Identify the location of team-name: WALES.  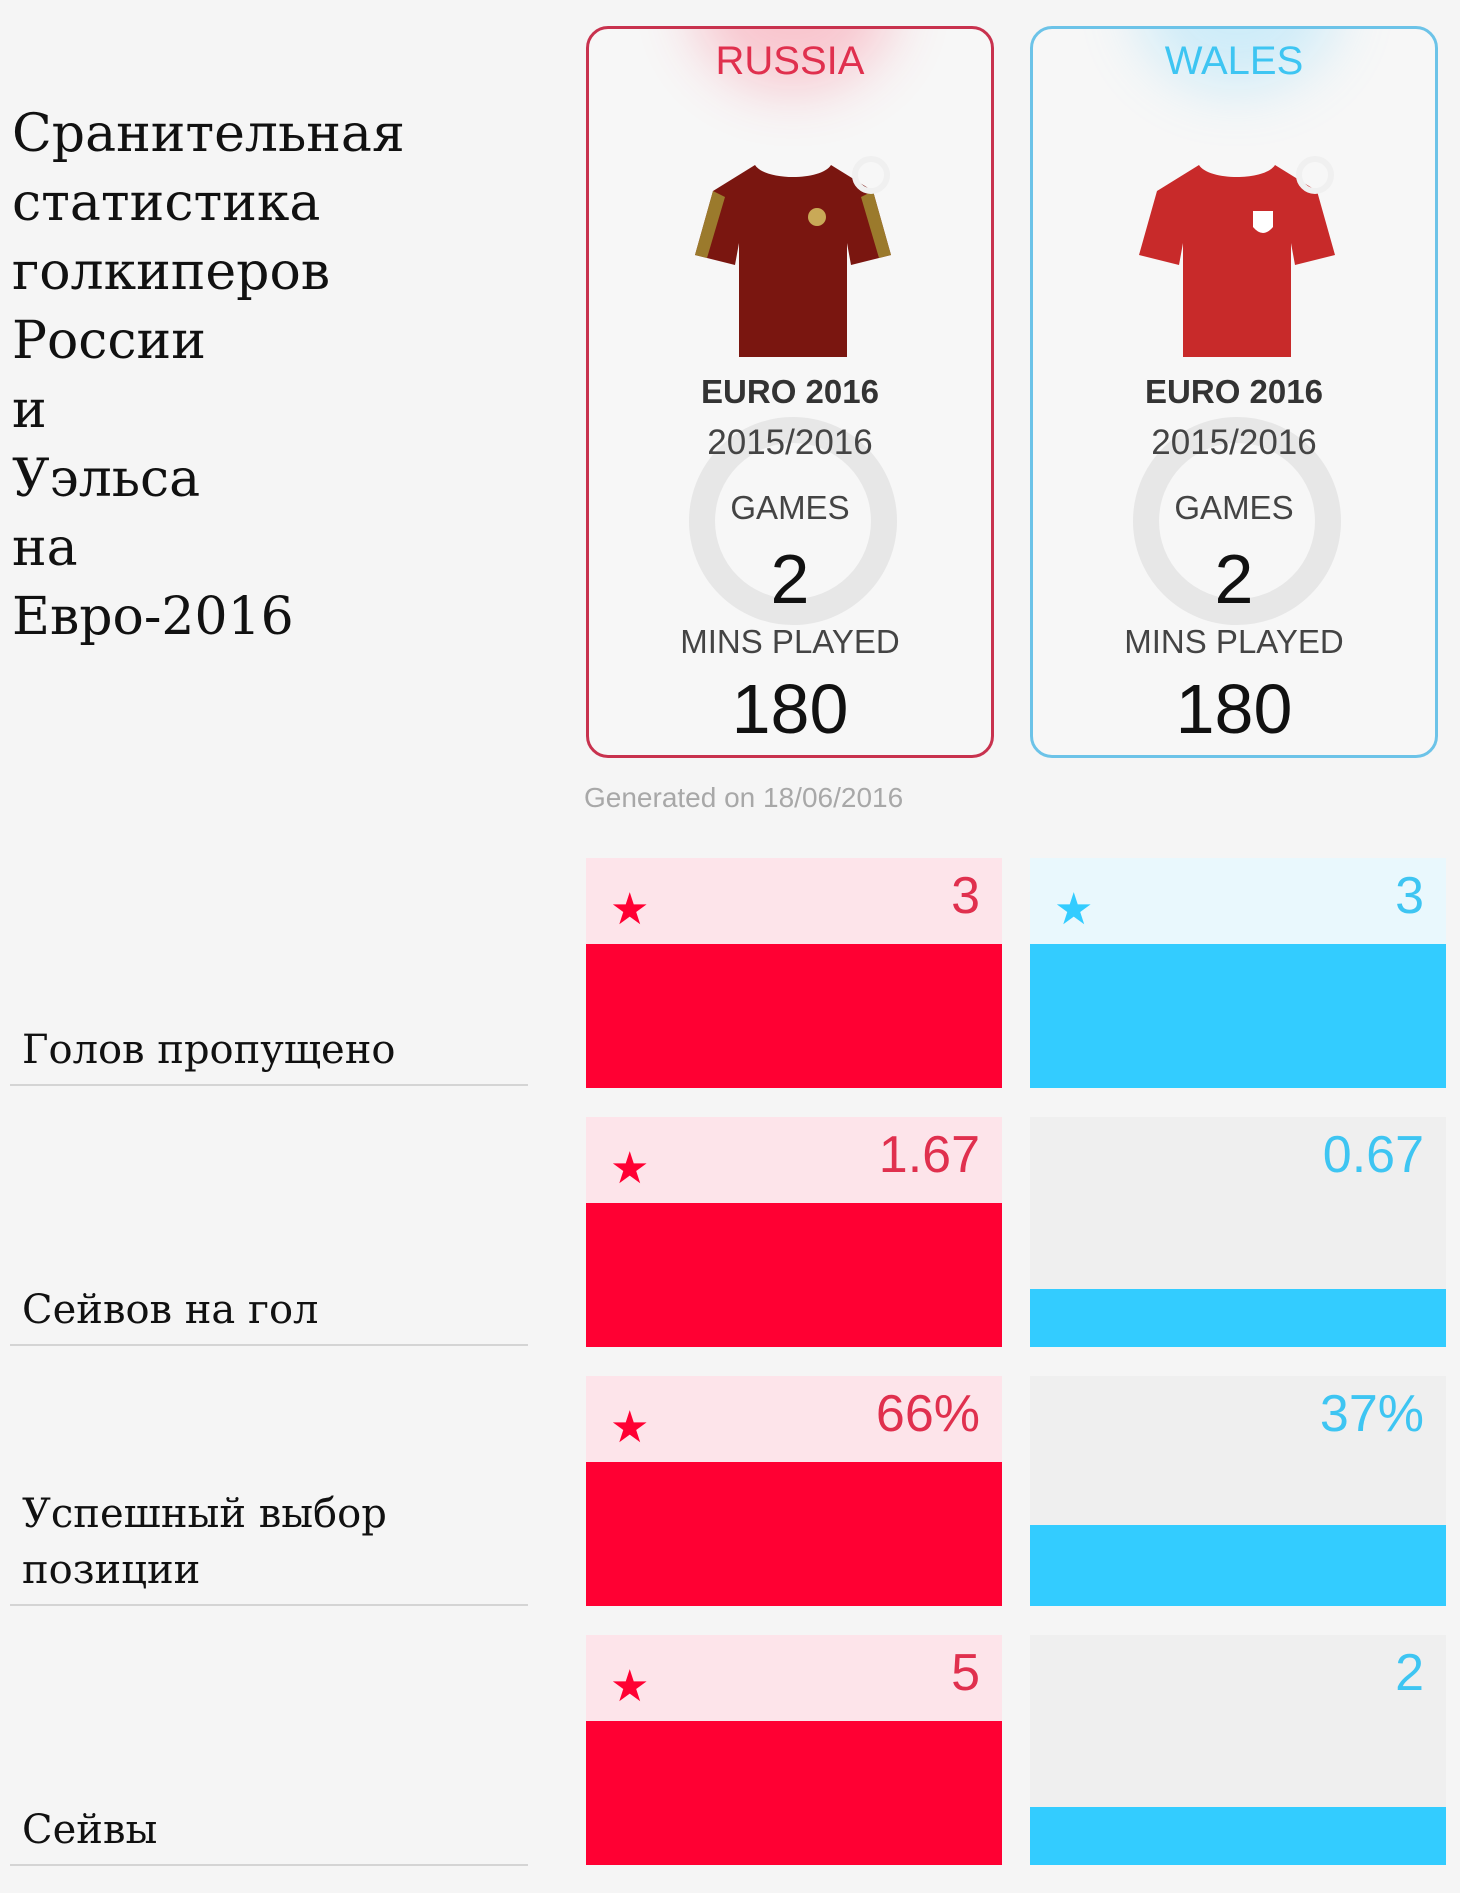
(1234, 61).